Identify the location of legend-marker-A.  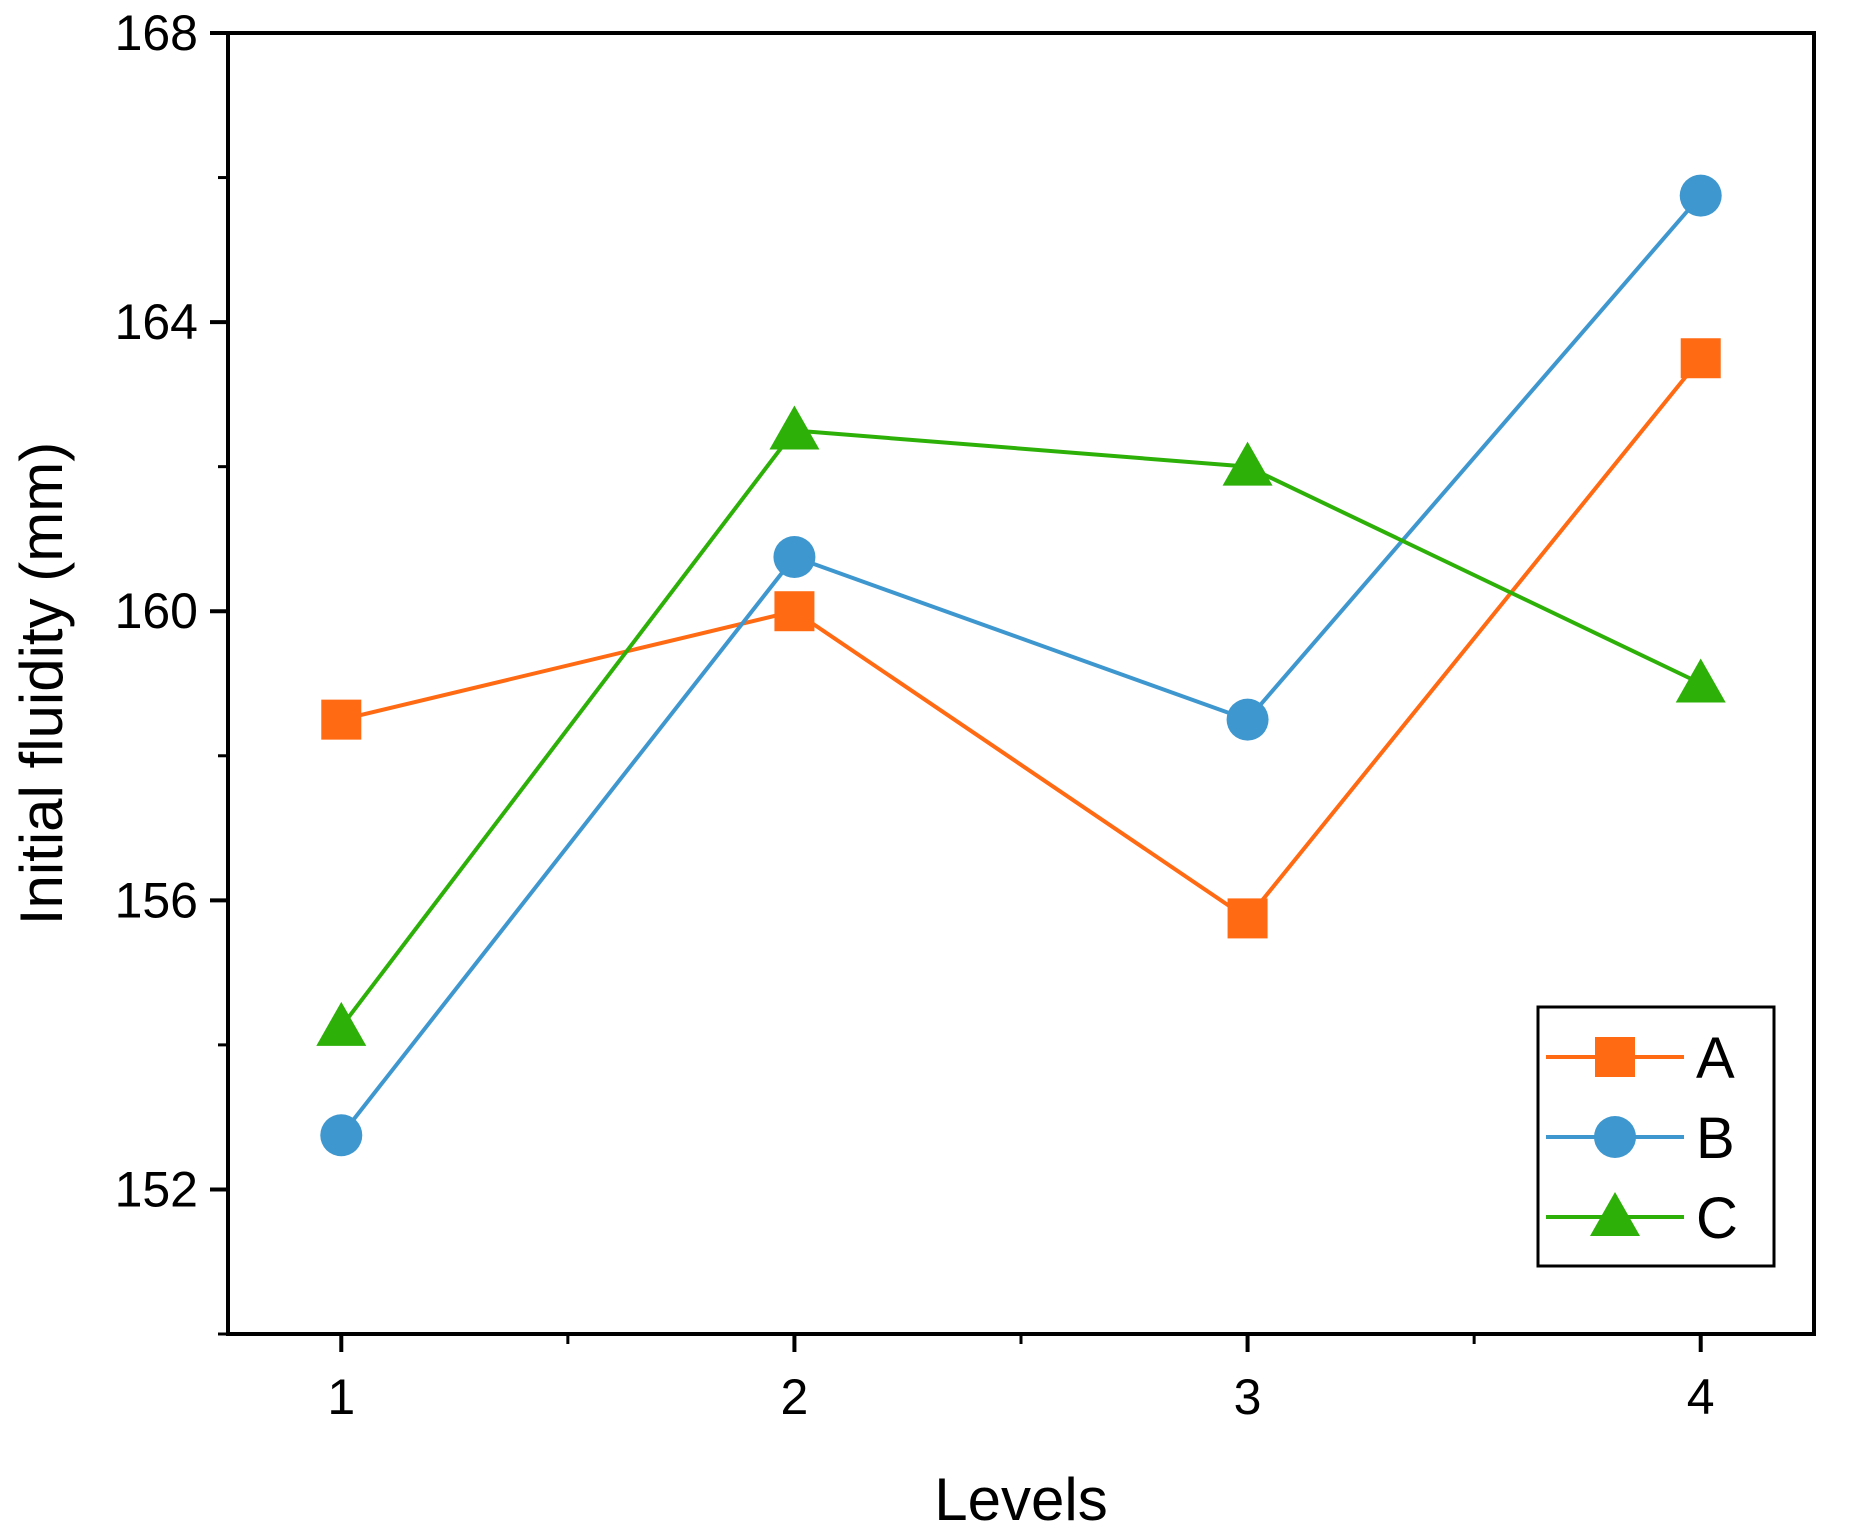
(1615, 1057).